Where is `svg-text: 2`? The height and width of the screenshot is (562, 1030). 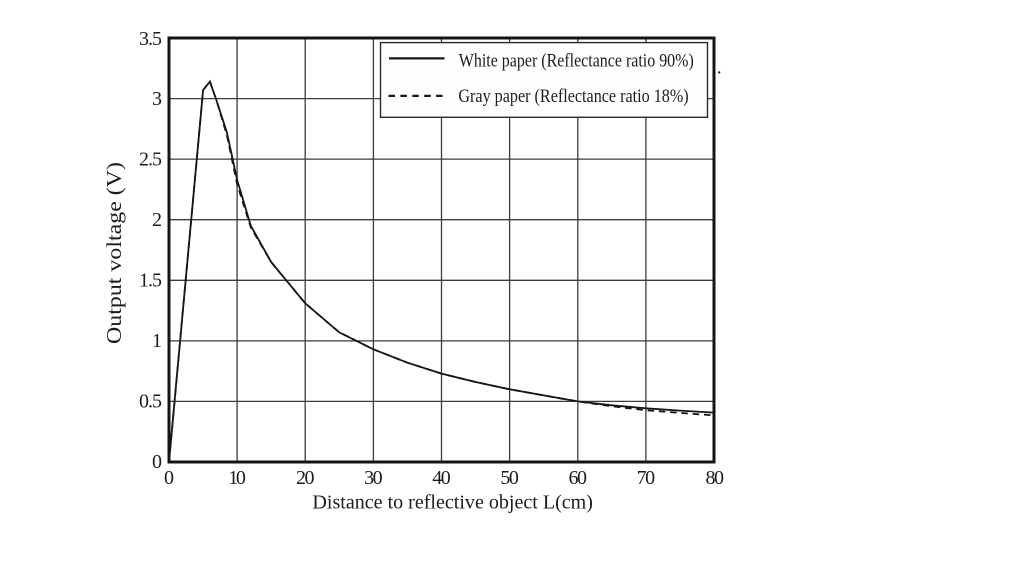
svg-text: 2 is located at coordinates (157, 220).